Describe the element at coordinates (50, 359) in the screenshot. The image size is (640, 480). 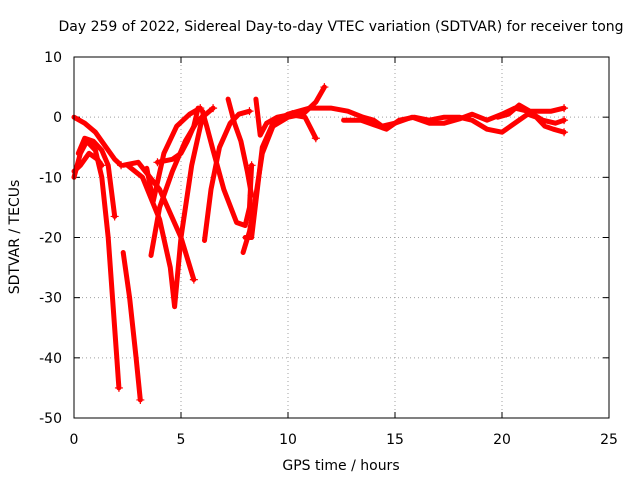
I see `y-tick-label: -40` at that location.